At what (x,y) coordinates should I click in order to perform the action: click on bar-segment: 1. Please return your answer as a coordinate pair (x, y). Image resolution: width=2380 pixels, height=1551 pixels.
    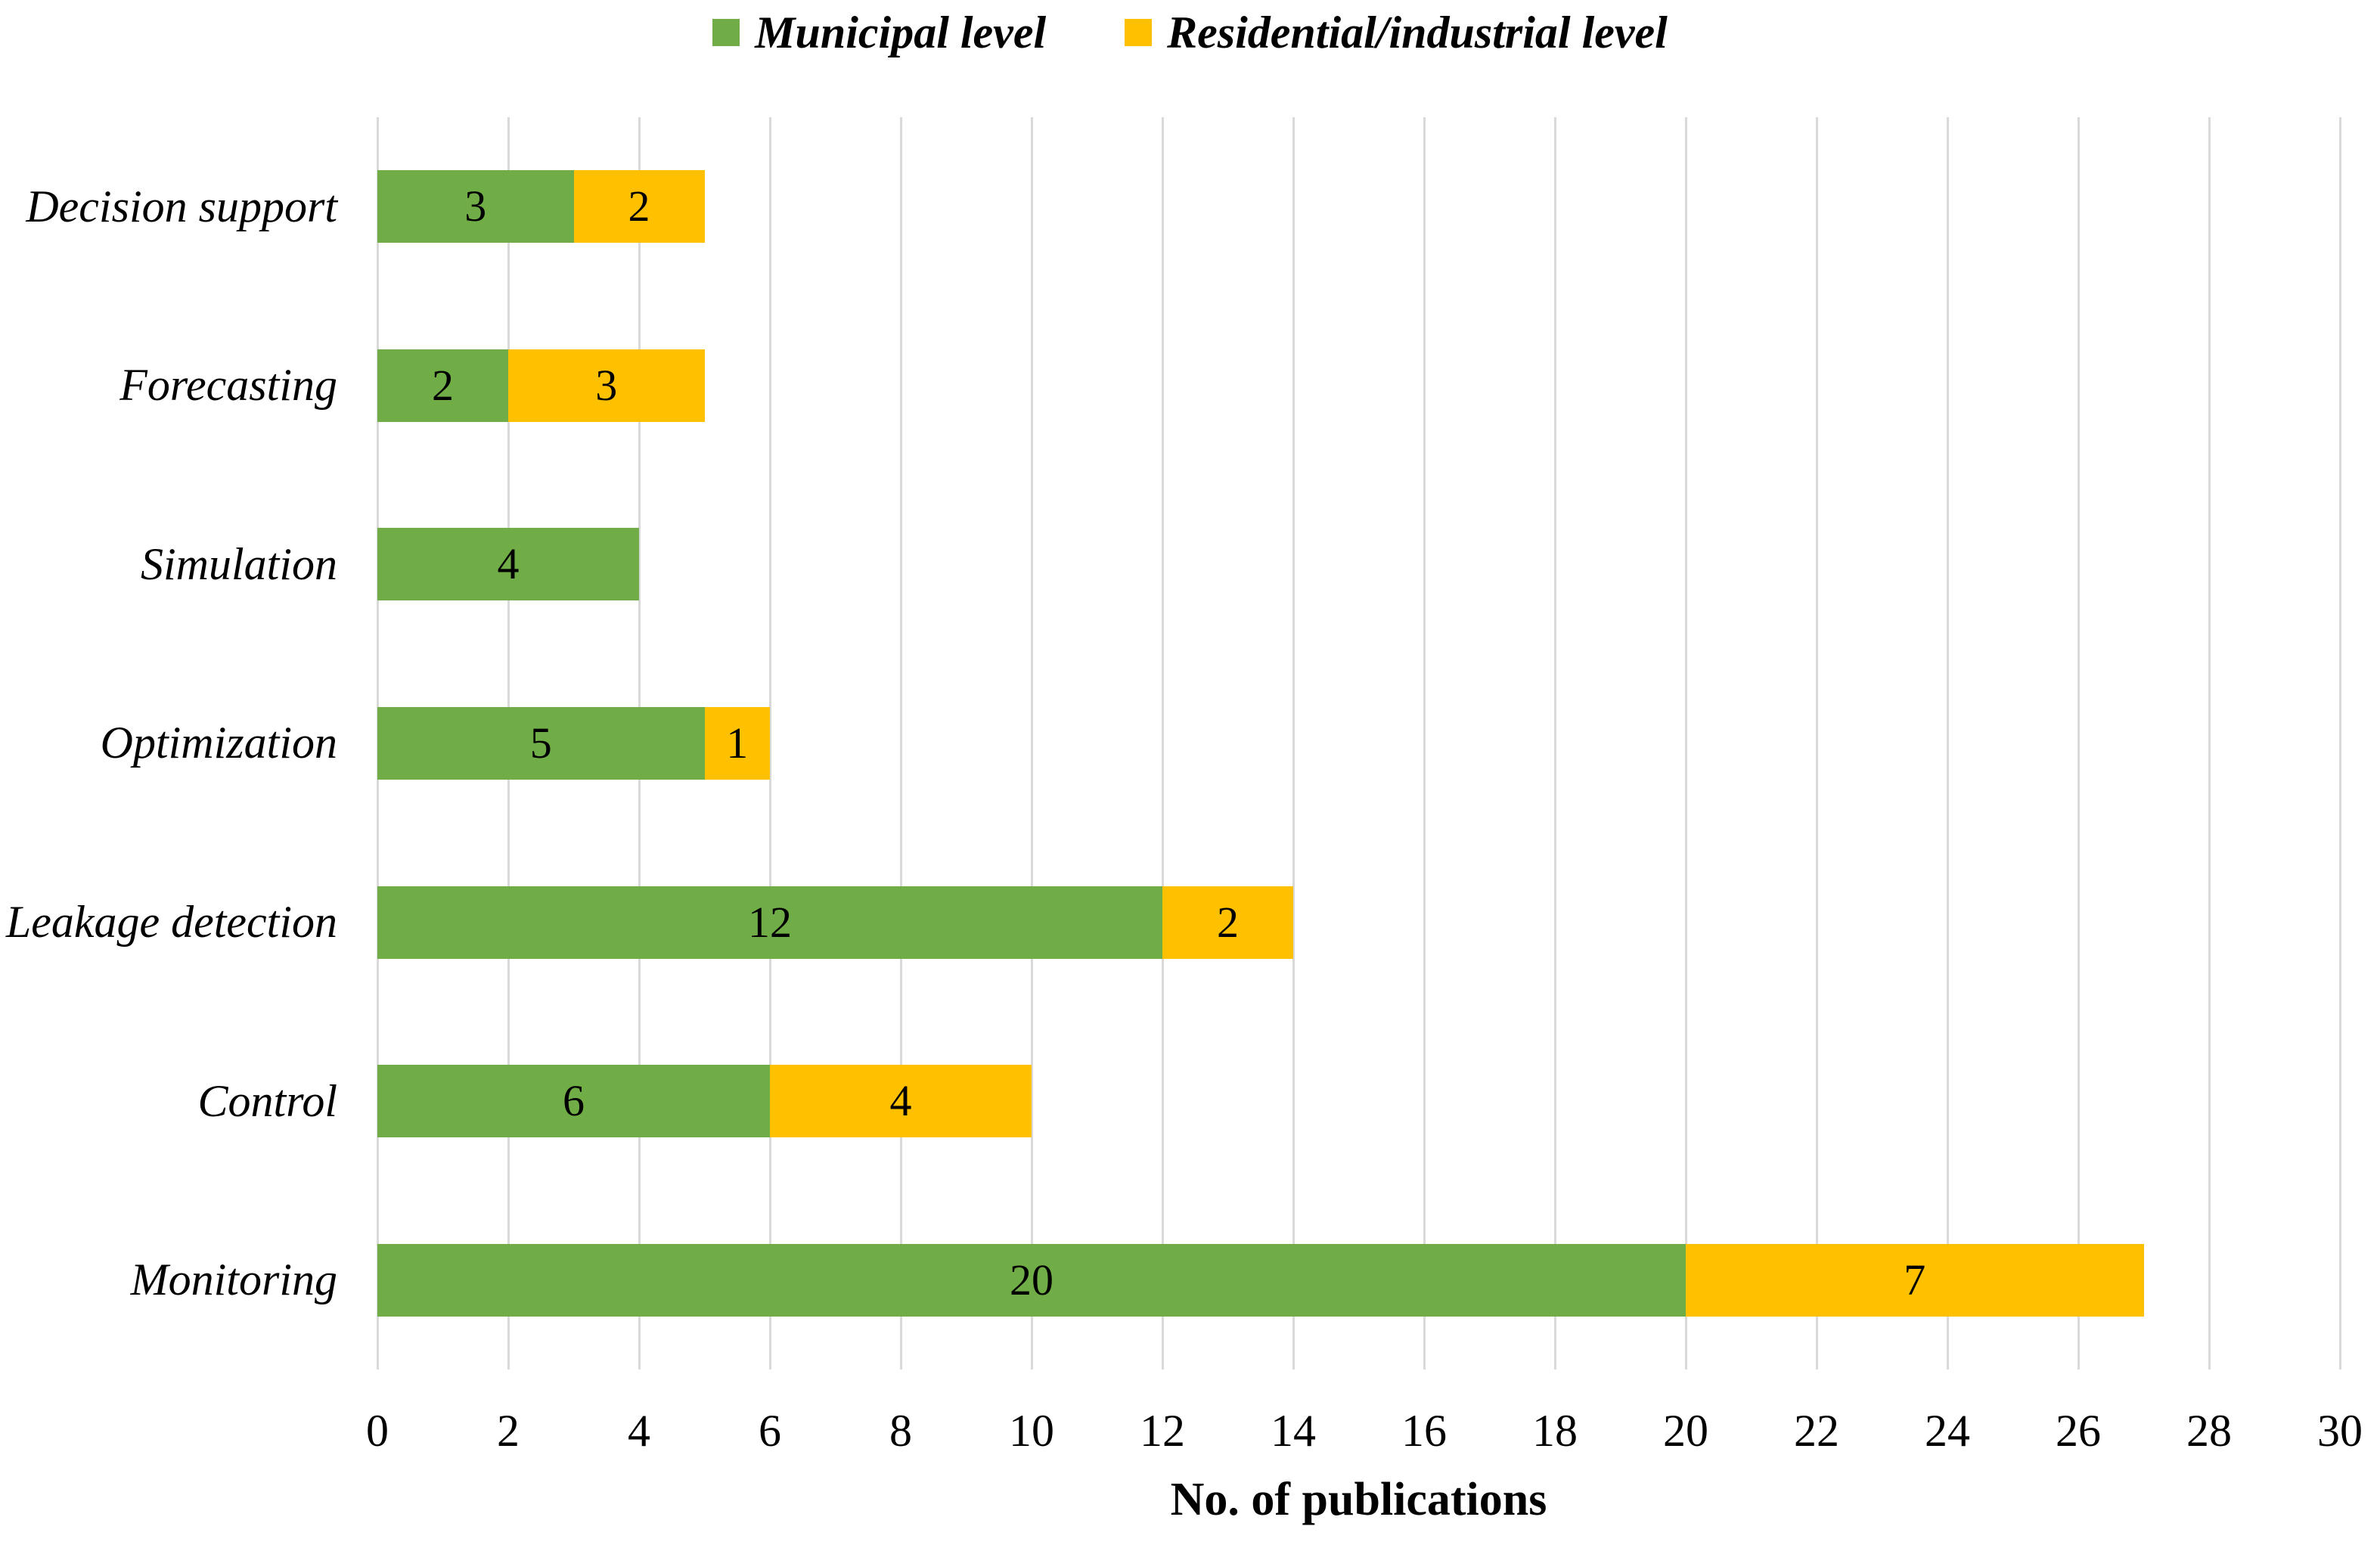
    Looking at the image, I should click on (737, 743).